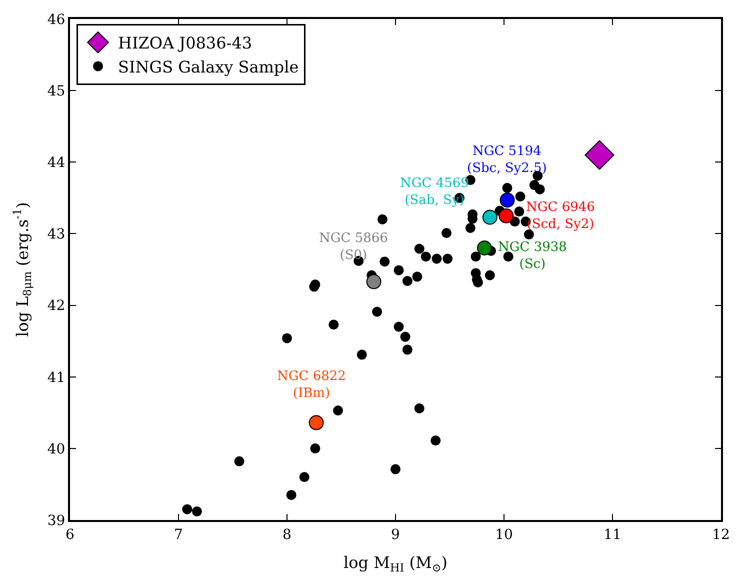 This screenshot has width=742, height=581. Describe the element at coordinates (178, 534) in the screenshot. I see `x-tick-label: 7` at that location.